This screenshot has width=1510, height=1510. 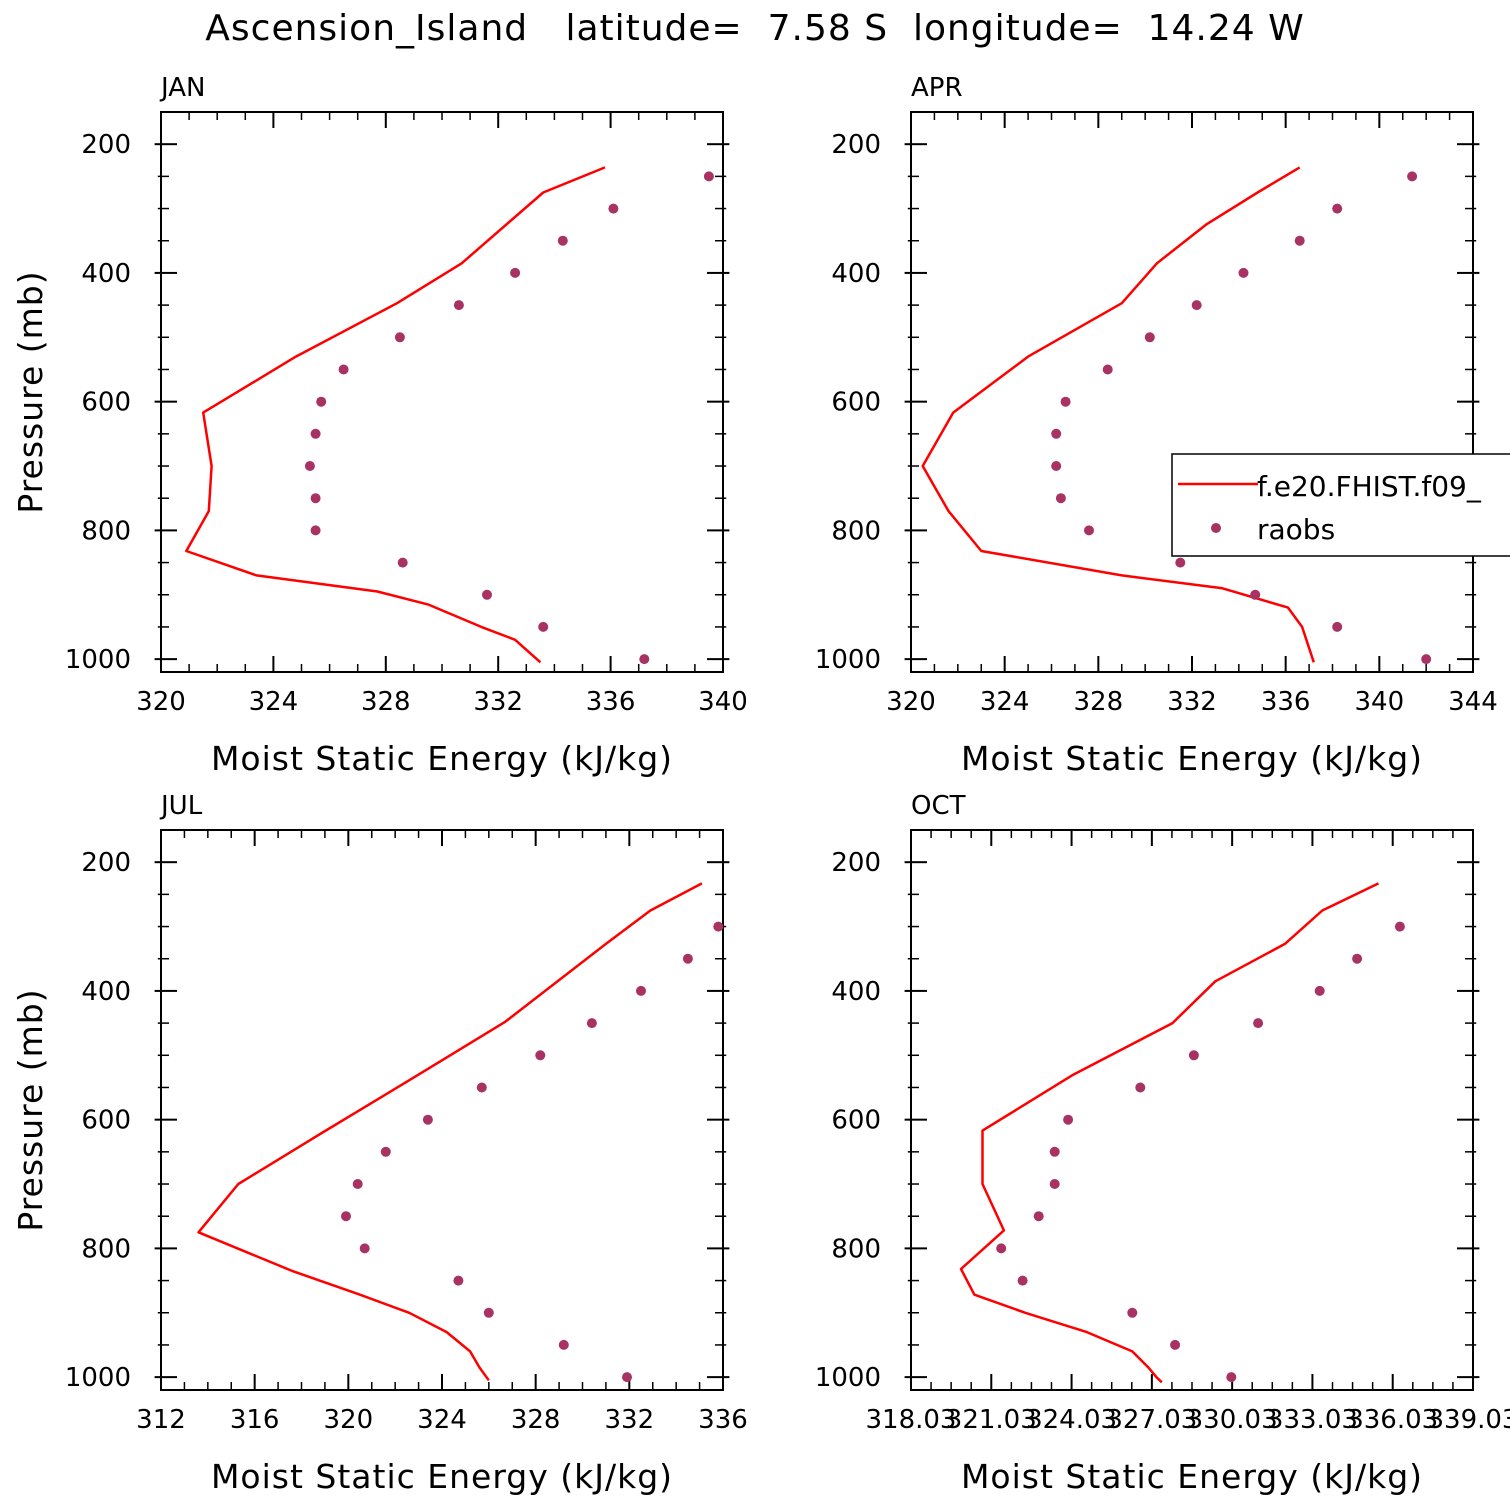 What do you see at coordinates (1071, 1420) in the screenshot?
I see `x-tick-label: 324.03` at bounding box center [1071, 1420].